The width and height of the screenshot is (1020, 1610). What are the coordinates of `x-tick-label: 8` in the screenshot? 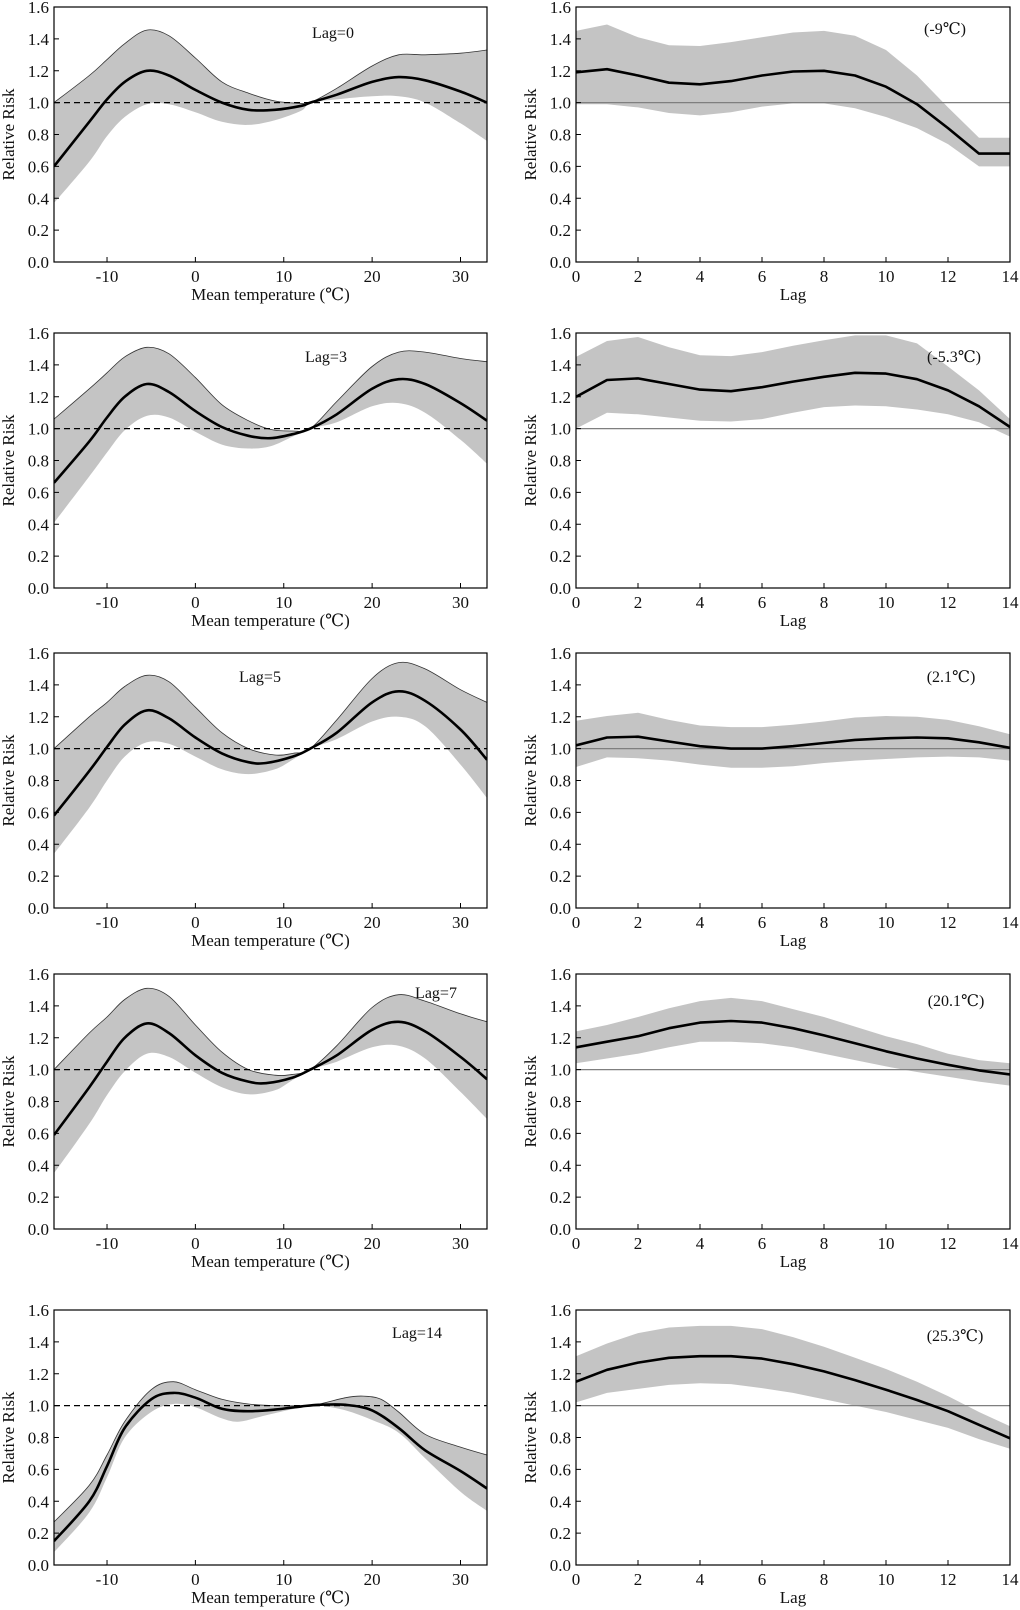 It's located at (824, 276).